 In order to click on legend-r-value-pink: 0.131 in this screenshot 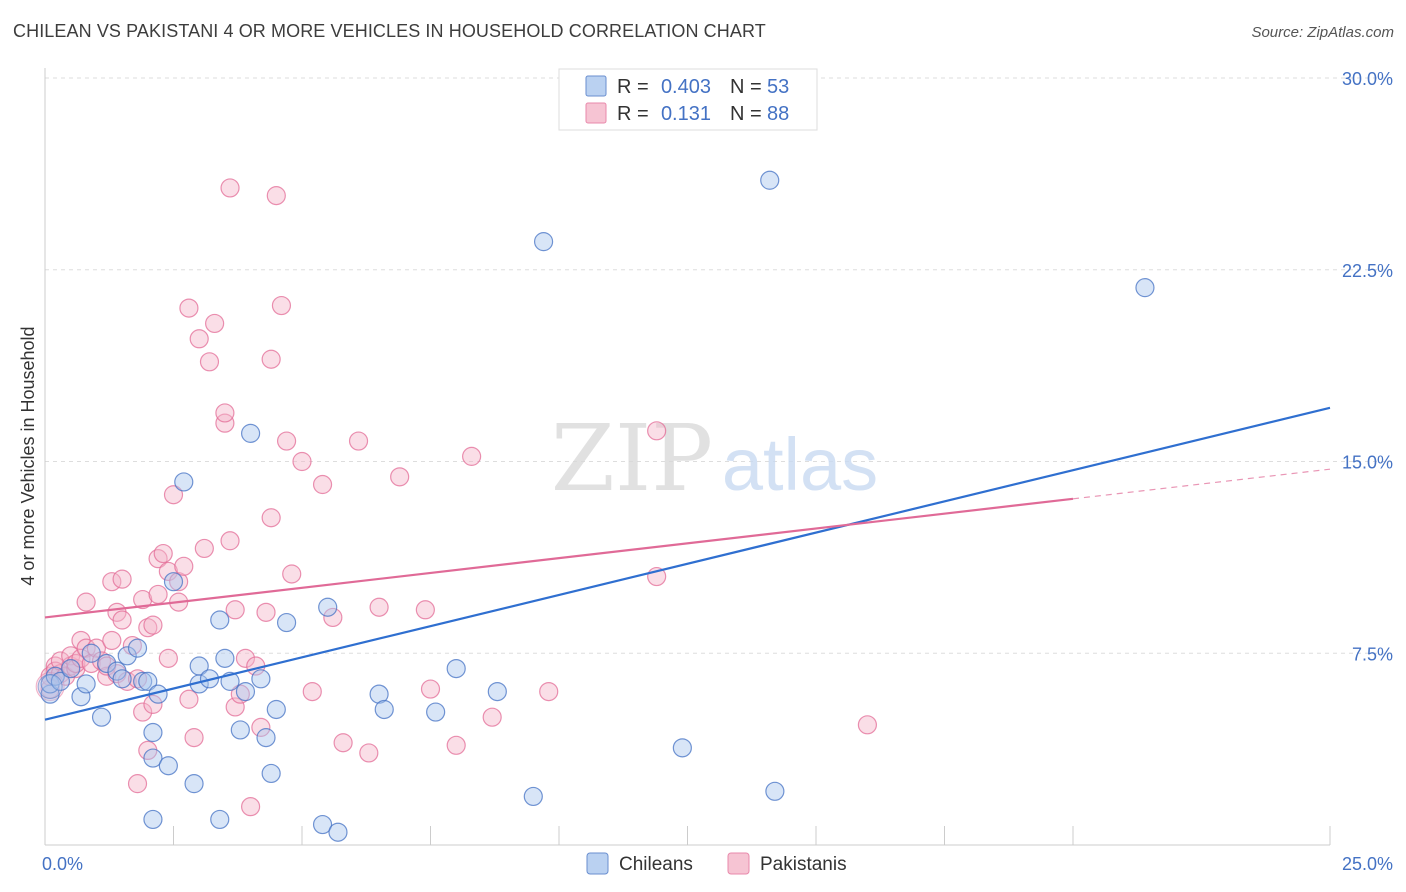, I will do `click(686, 114)`.